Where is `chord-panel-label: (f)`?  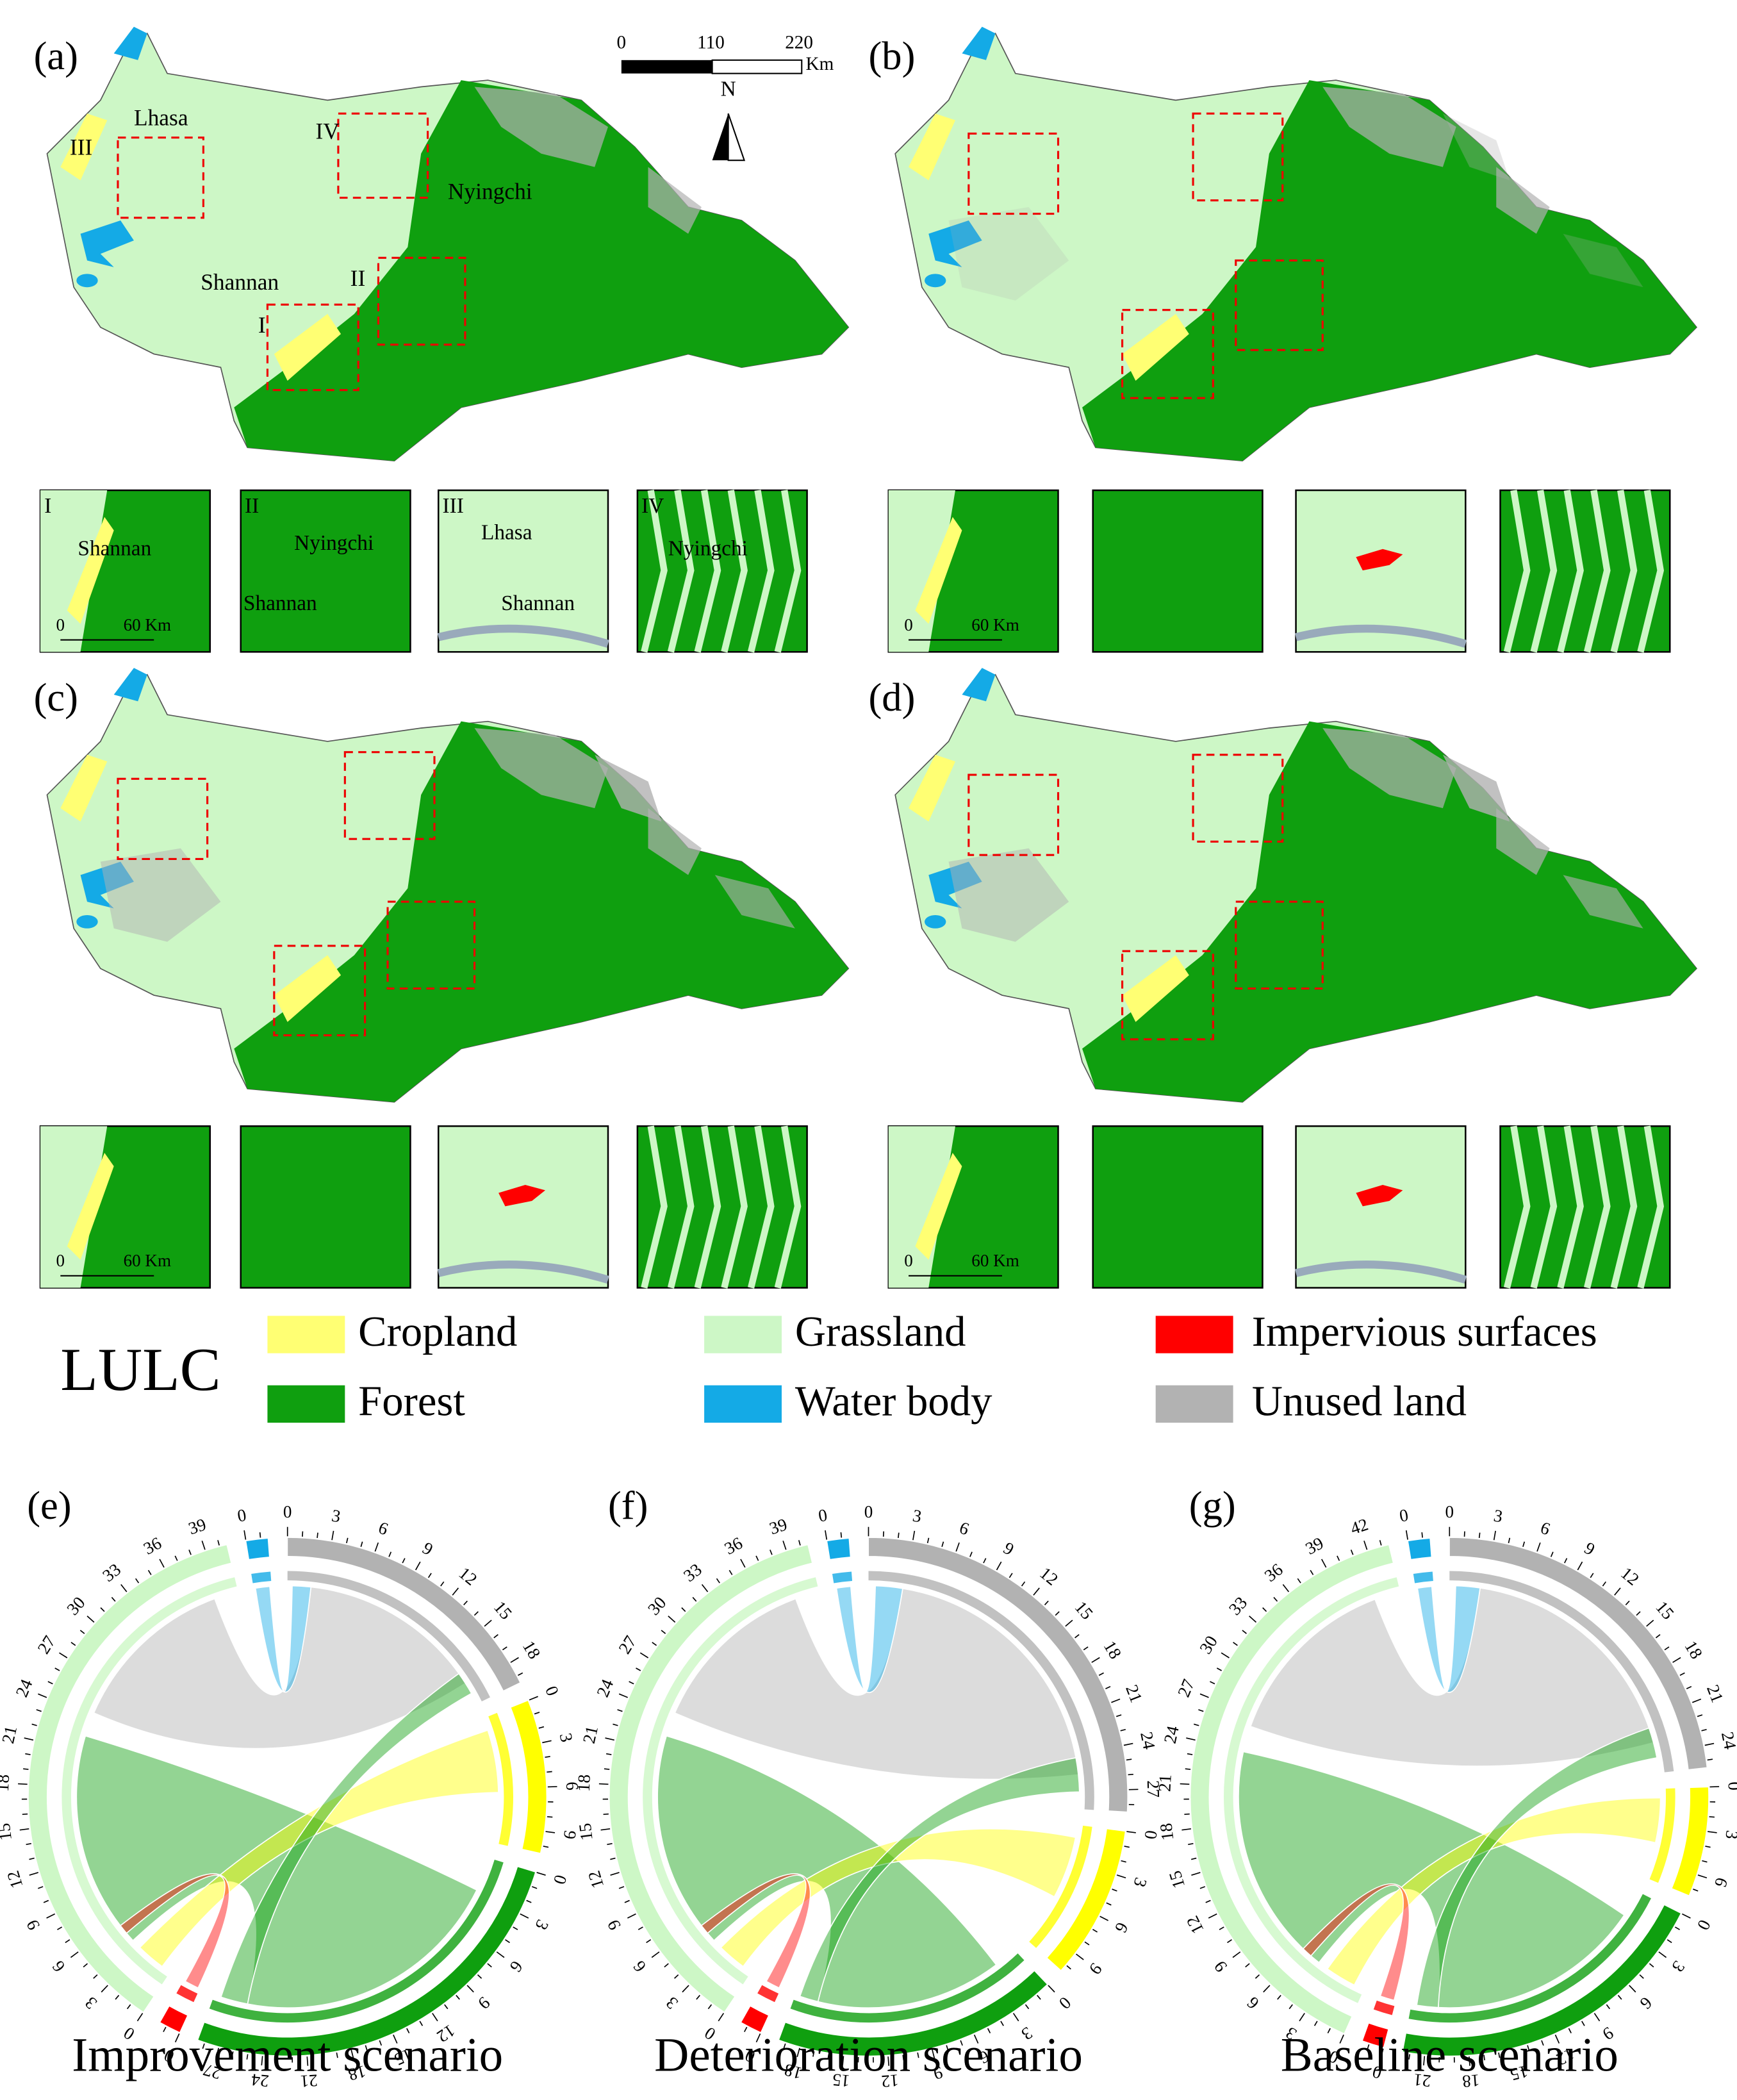
chord-panel-label: (f) is located at coordinates (628, 1506).